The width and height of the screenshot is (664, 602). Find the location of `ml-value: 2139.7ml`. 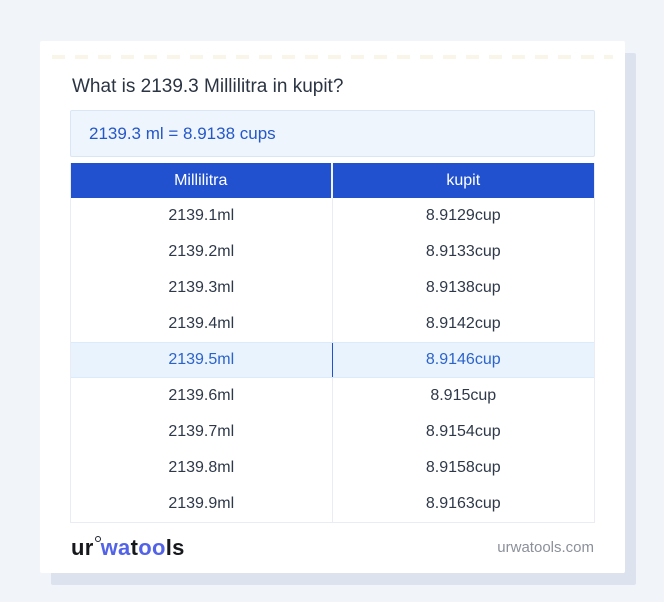

ml-value: 2139.7ml is located at coordinates (202, 432).